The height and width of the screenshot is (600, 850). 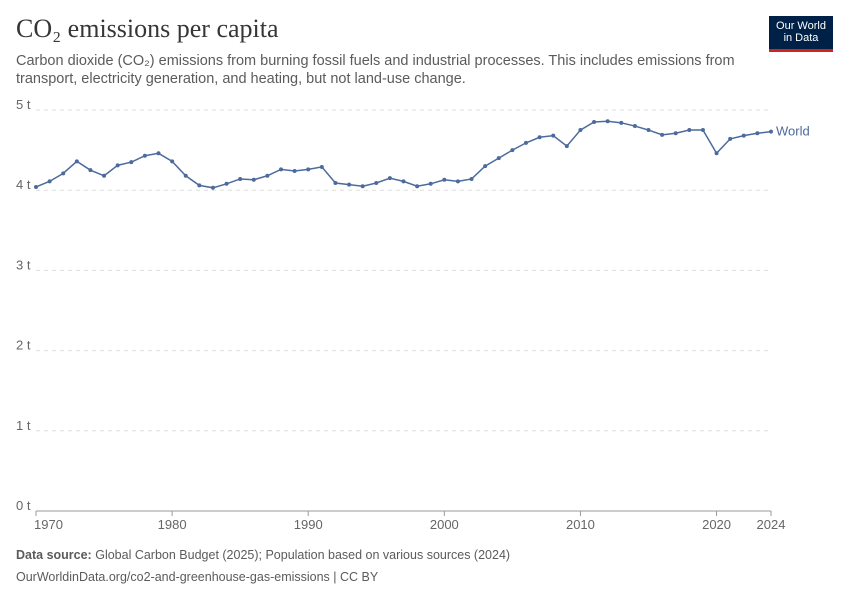 I want to click on x-tick-label: 2020, so click(x=716, y=524).